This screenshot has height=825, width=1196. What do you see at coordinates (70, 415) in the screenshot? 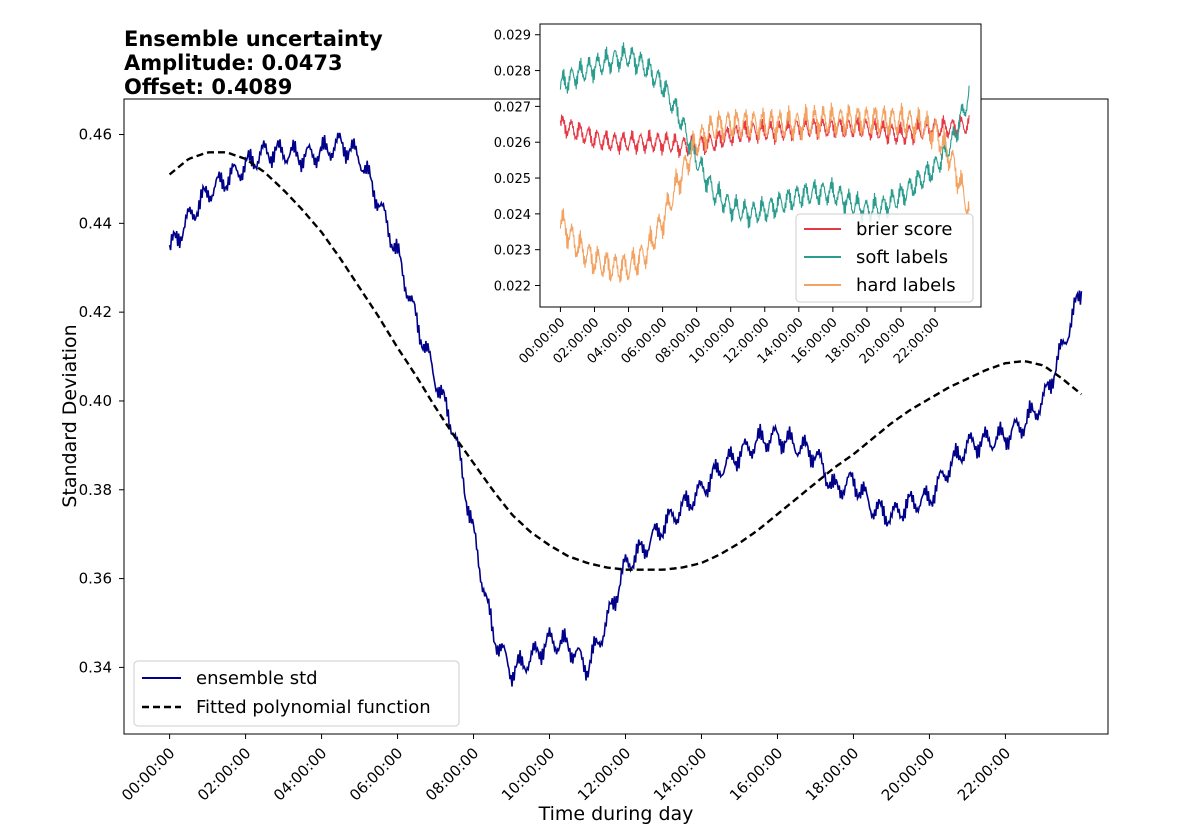
I see `y-axis-label: Standard Deviation` at bounding box center [70, 415].